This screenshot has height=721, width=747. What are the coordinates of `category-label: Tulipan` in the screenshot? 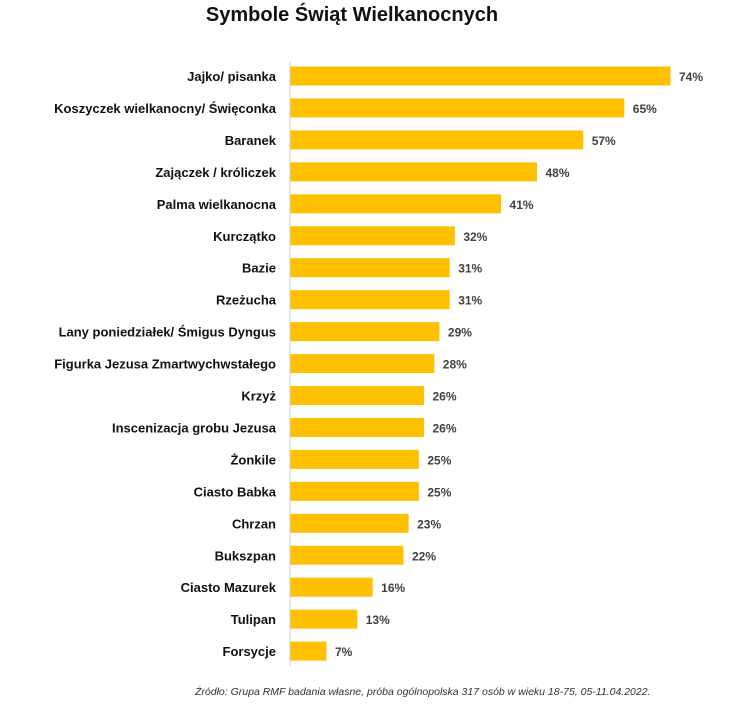 It's located at (253, 619).